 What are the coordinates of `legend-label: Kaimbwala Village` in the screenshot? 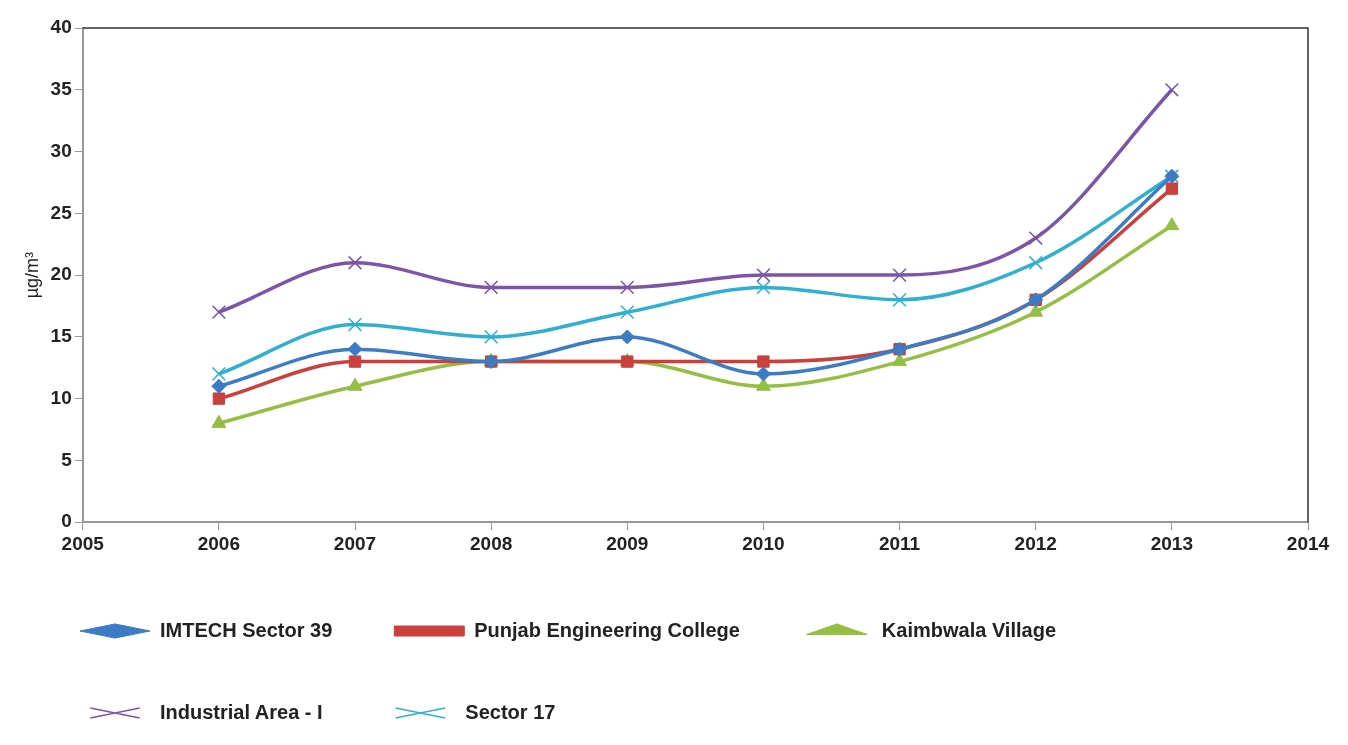 It's located at (969, 629).